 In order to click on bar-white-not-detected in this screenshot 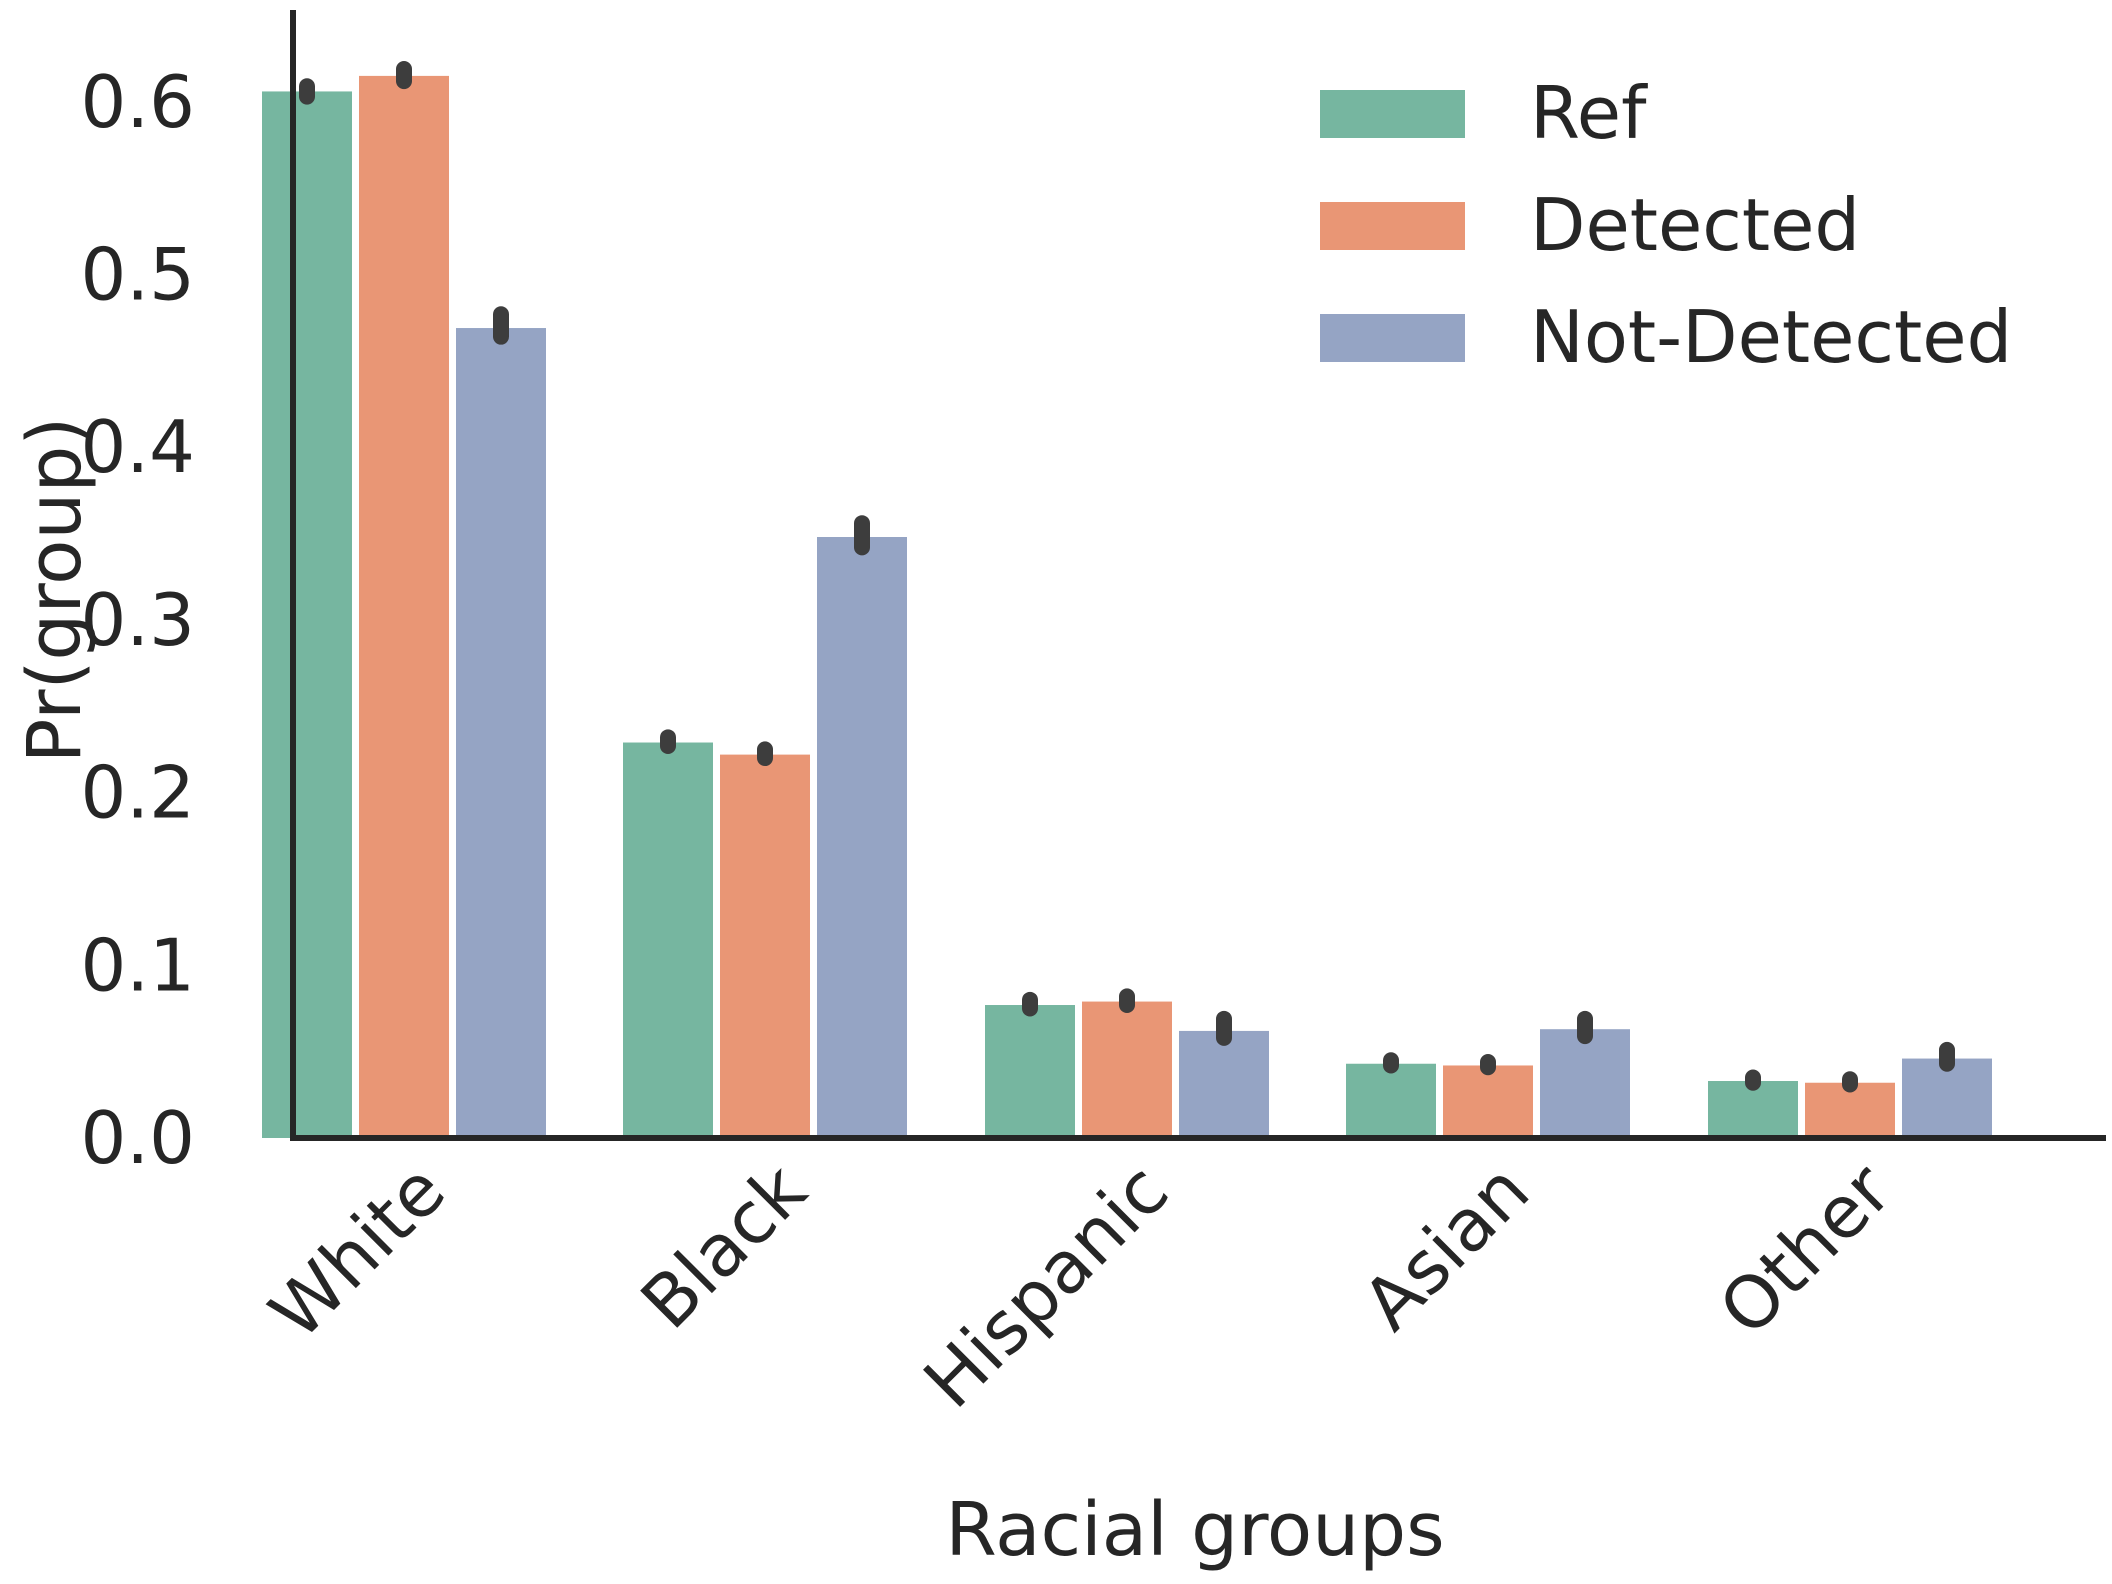, I will do `click(501, 733)`.